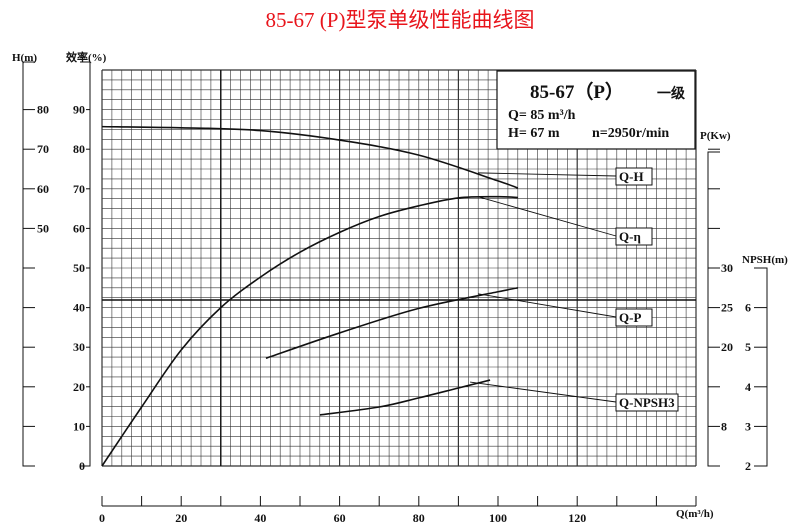  I want to click on x-tick-label: 100, so click(498, 518).